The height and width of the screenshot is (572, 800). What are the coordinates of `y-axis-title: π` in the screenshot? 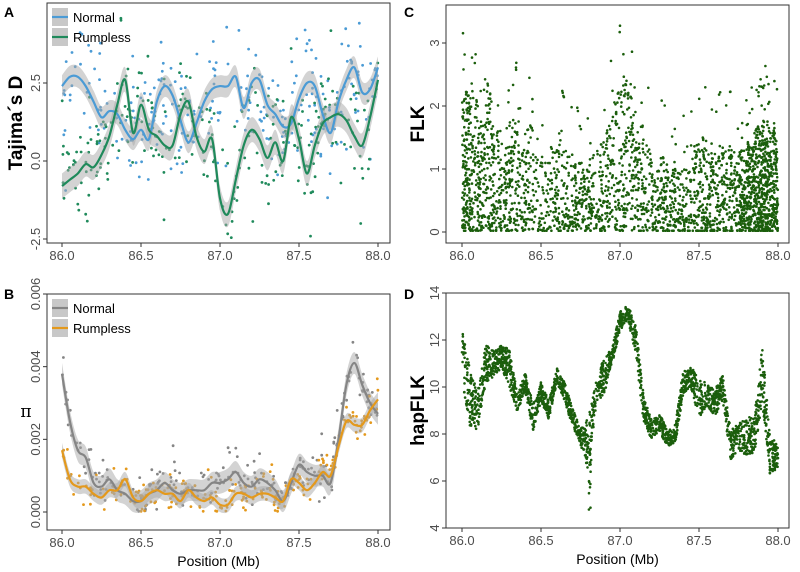 It's located at (25, 412).